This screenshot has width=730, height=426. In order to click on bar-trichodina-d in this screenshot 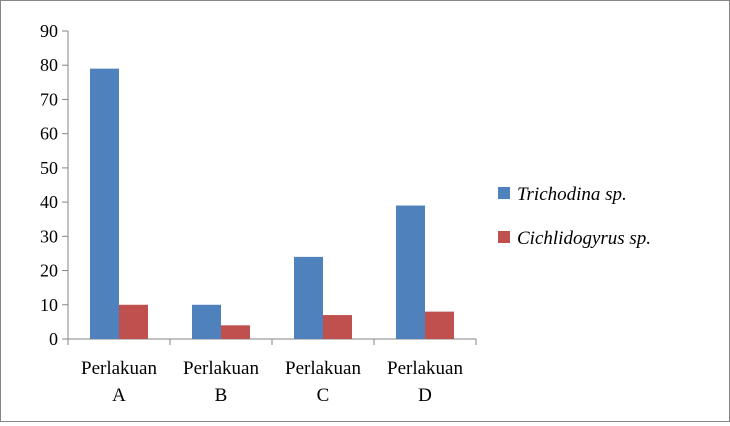, I will do `click(410, 272)`.